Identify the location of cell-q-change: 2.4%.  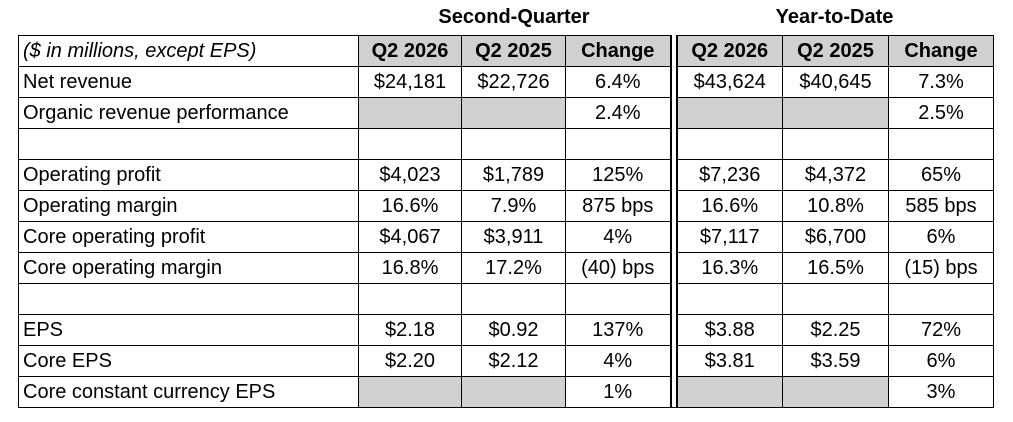
(618, 113).